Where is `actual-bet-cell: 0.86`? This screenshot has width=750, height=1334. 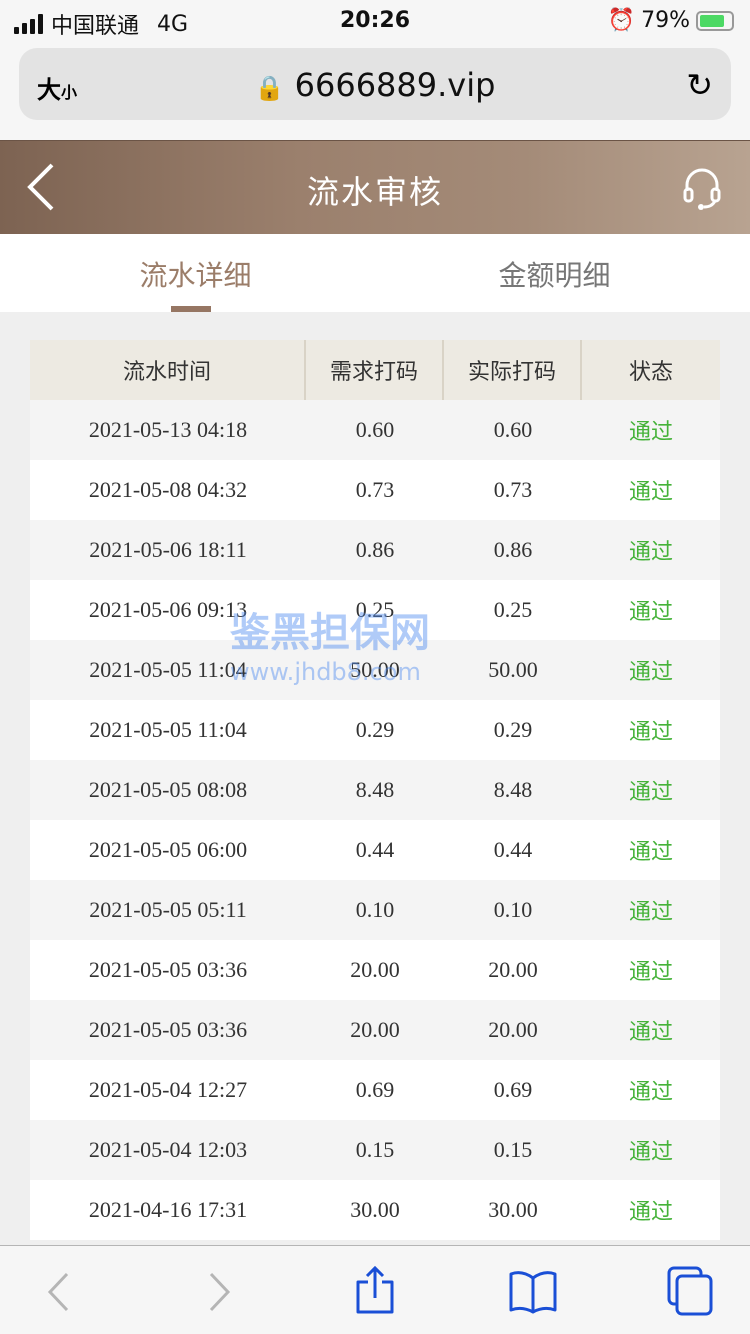 actual-bet-cell: 0.86 is located at coordinates (513, 549).